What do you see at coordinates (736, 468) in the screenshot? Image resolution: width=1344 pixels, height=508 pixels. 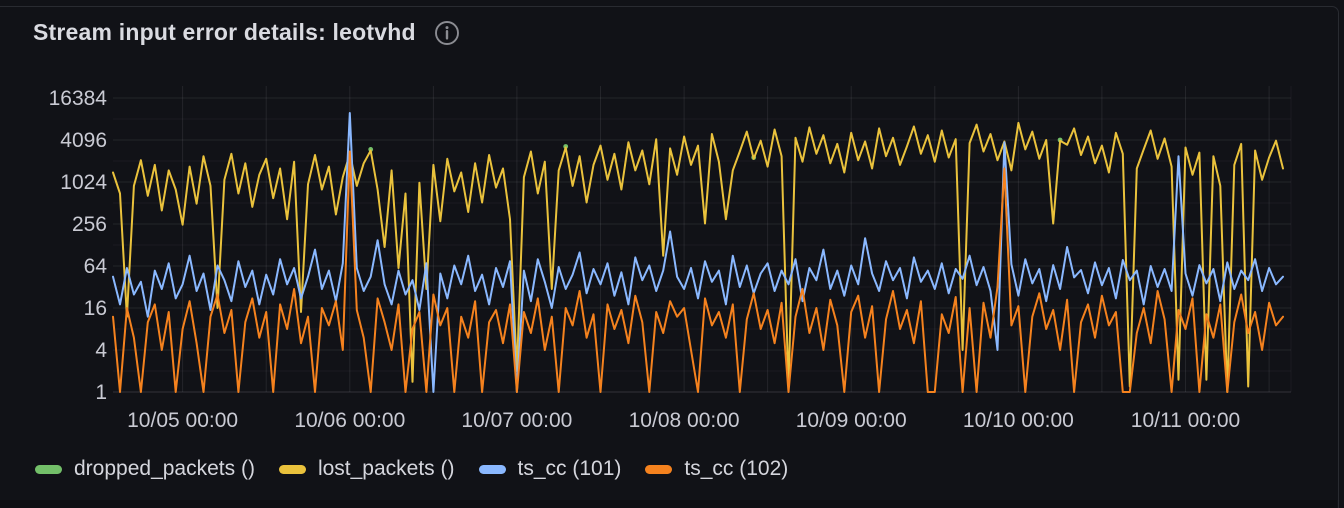 I see `legend-label: ts_cc (102)` at bounding box center [736, 468].